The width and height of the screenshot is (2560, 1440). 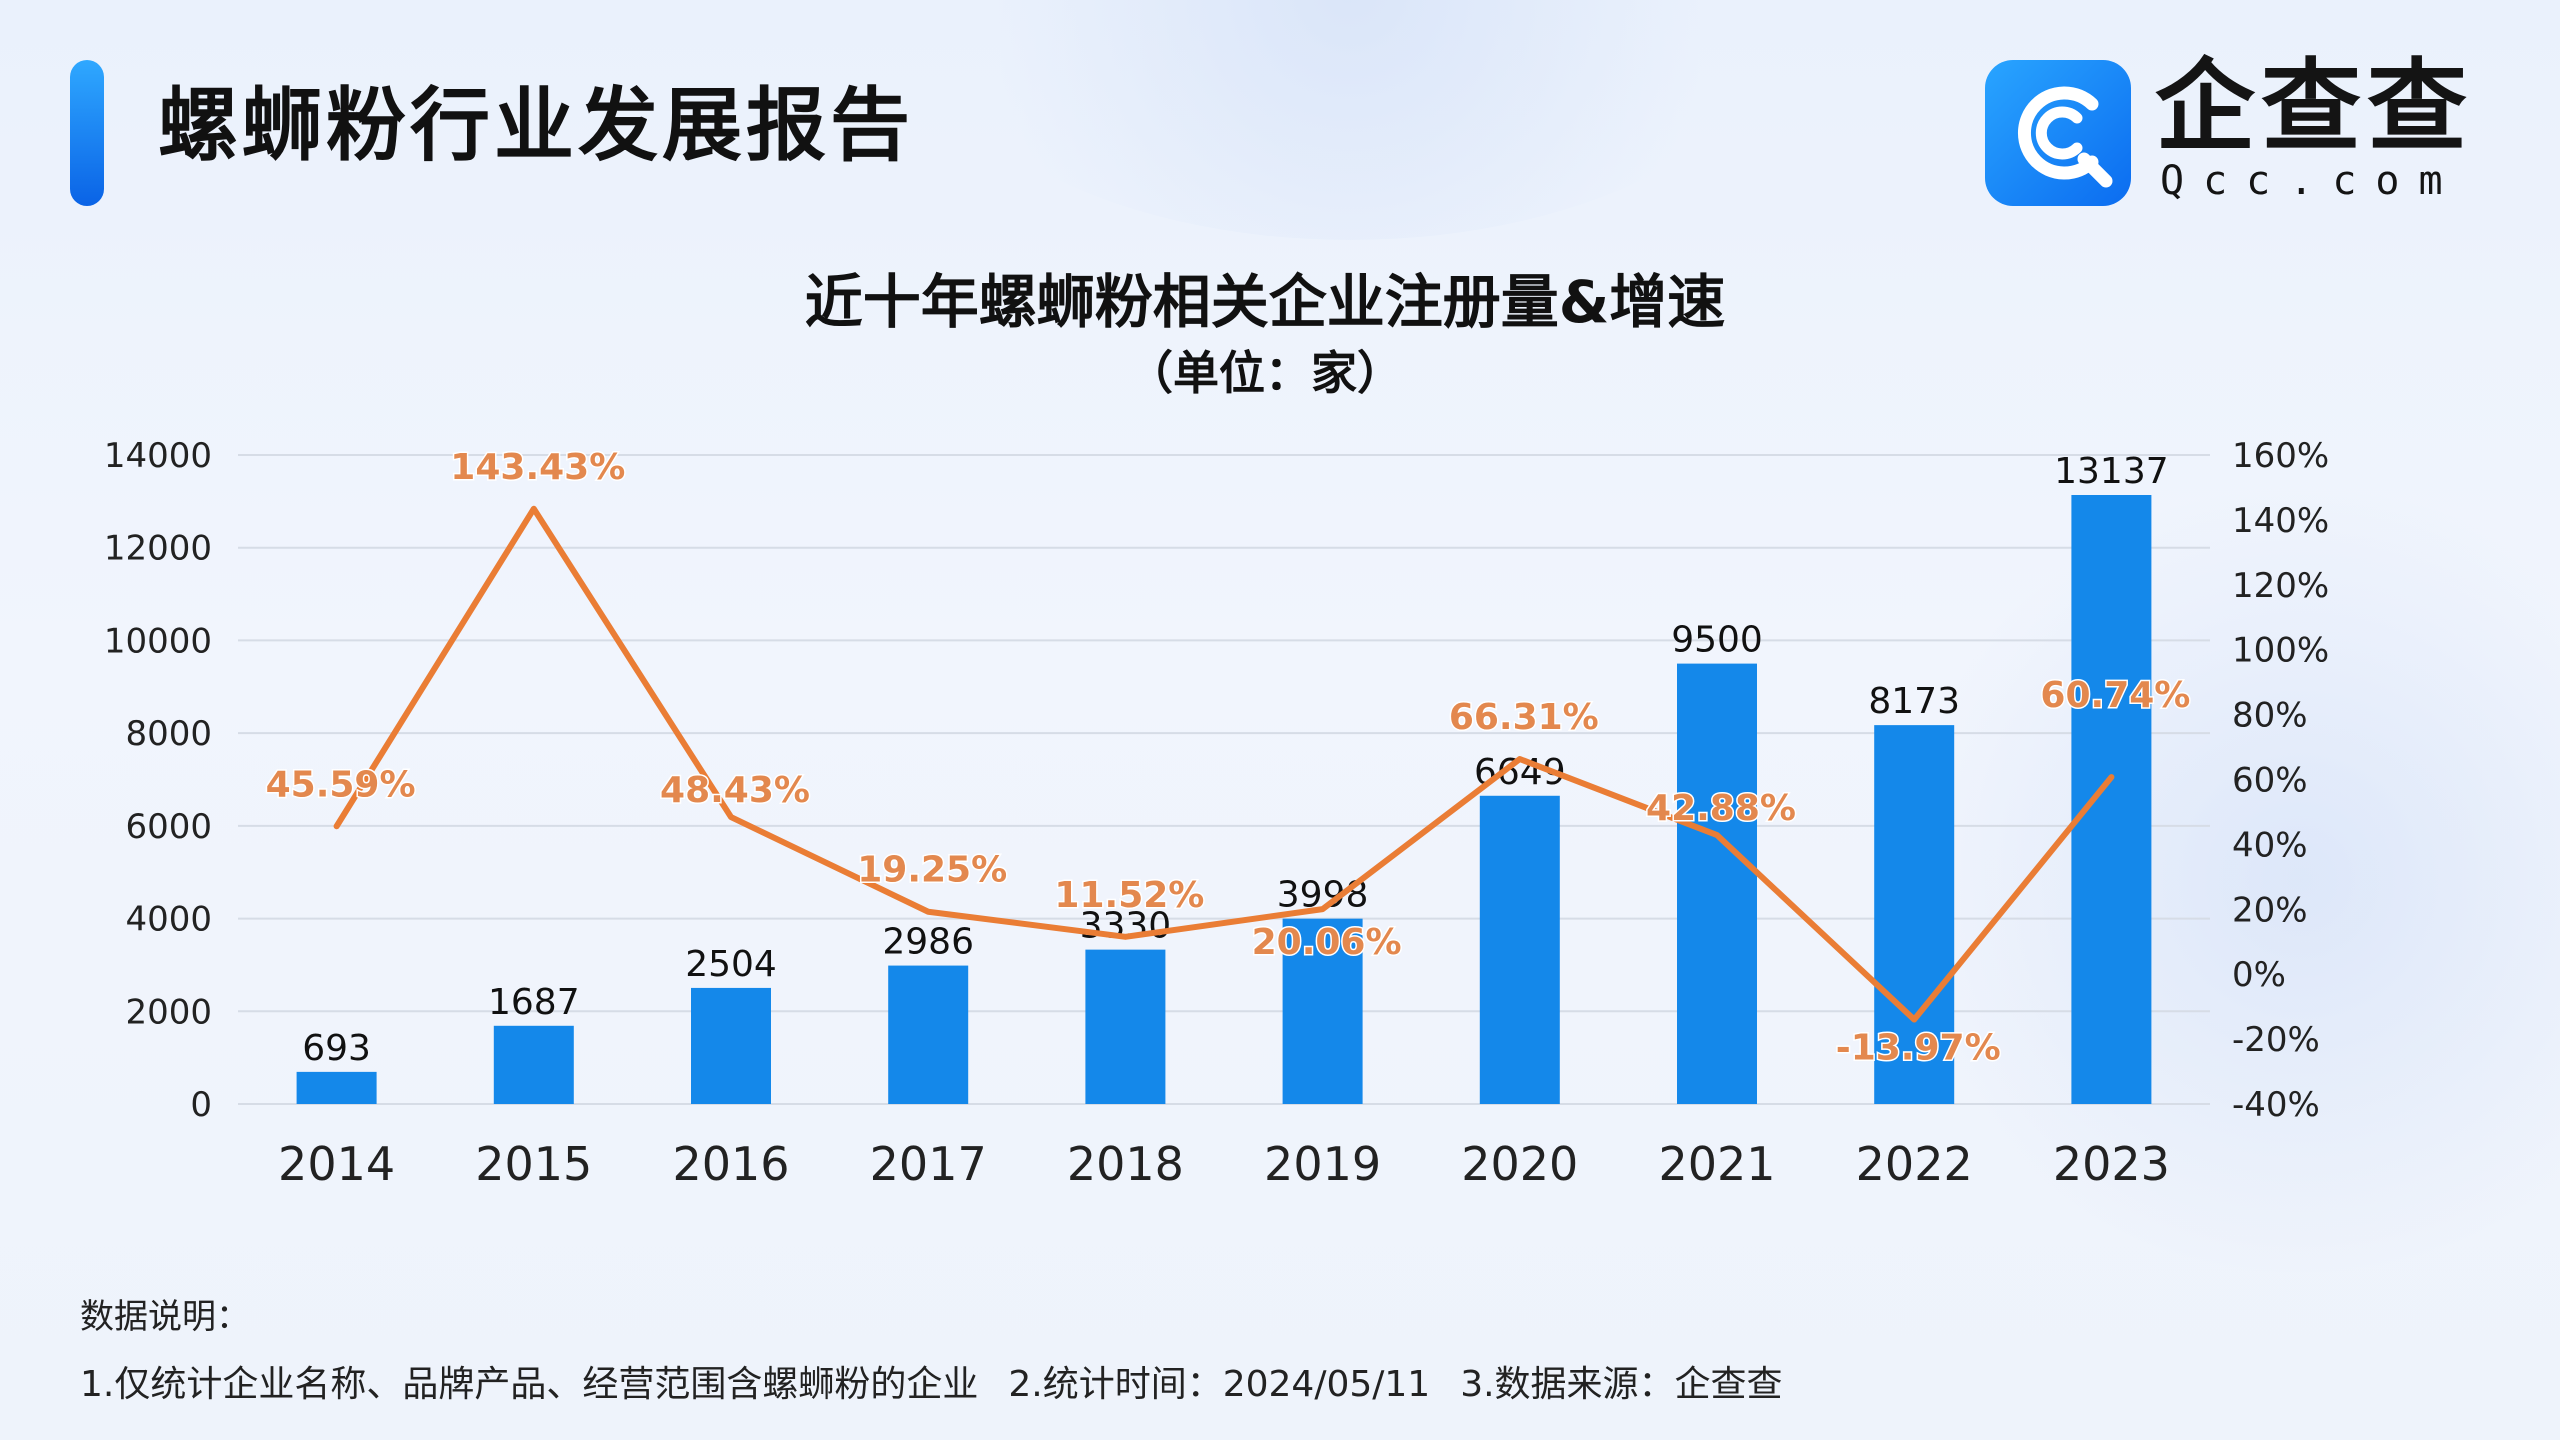 I want to click on line-value-label: 11.52%, so click(x=1129, y=895).